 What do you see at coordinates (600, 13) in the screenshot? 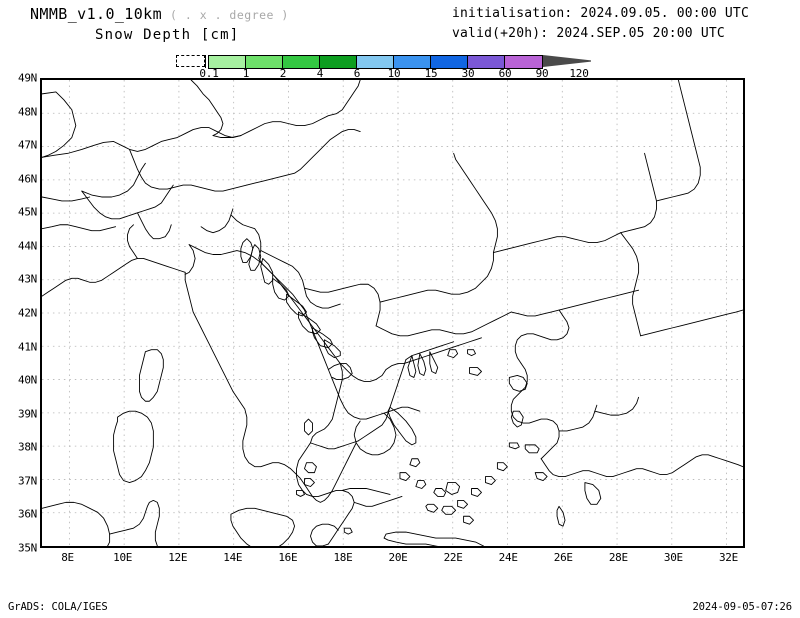
I see `initialisation-time: initialisation: 2024.09.05. 00:00 UTC` at bounding box center [600, 13].